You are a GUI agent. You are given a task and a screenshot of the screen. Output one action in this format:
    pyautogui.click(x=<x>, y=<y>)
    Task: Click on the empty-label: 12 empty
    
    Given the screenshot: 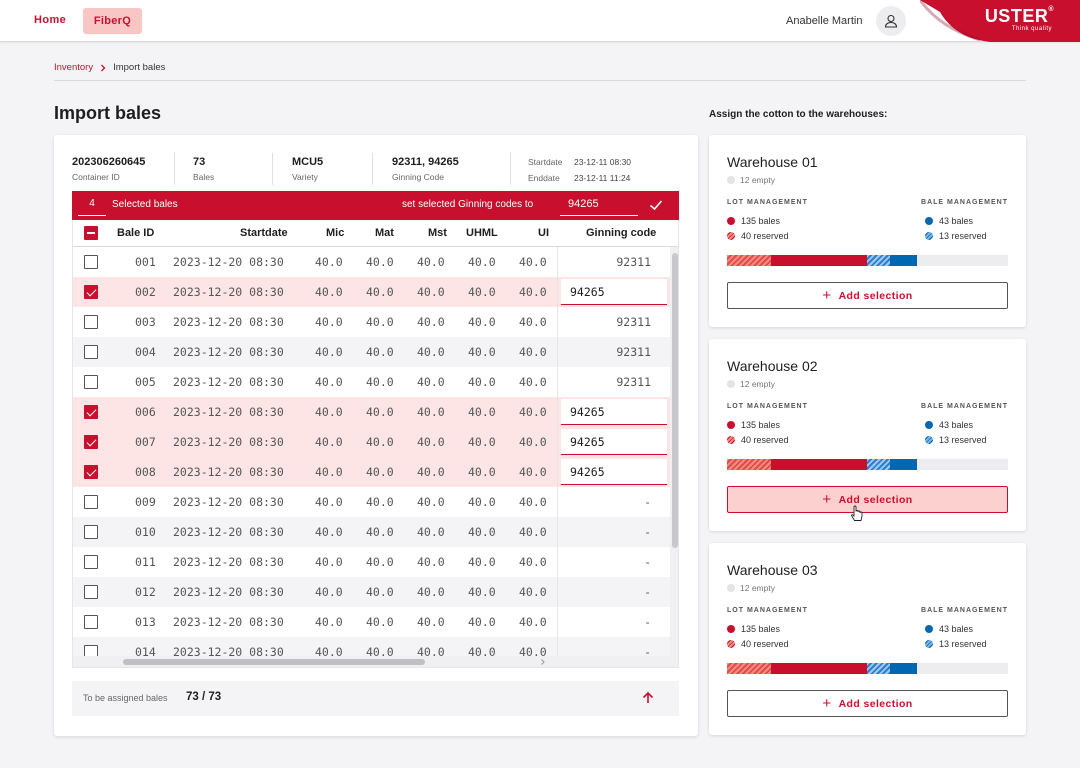 What is the action you would take?
    pyautogui.click(x=757, y=588)
    